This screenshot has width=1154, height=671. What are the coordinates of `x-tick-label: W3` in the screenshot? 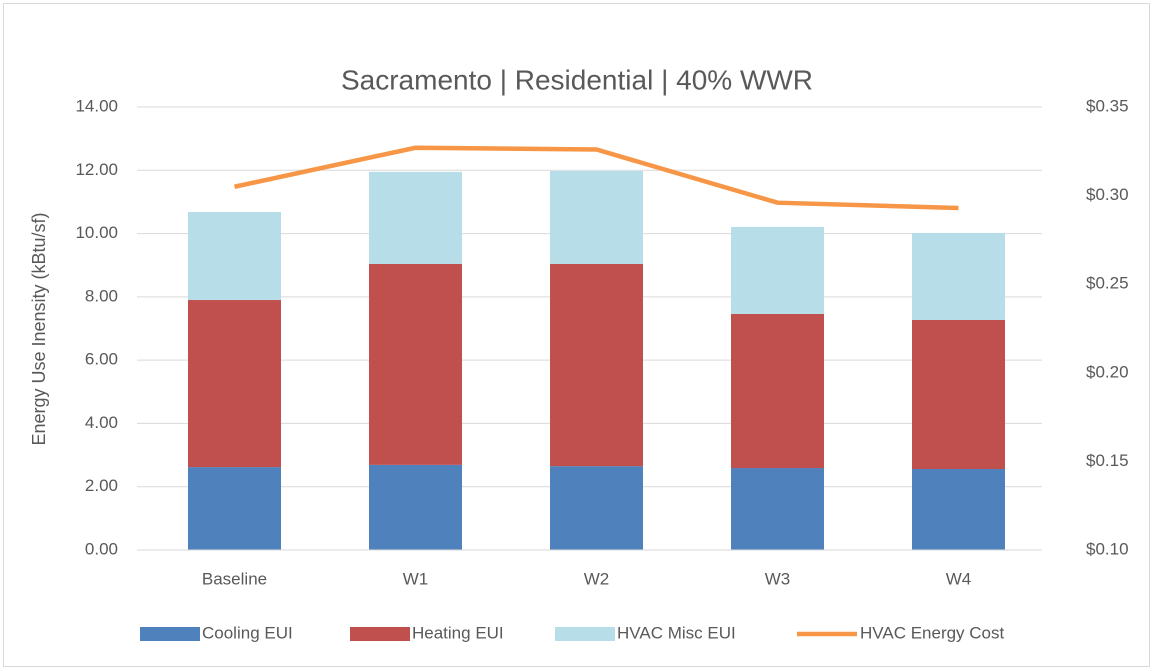 It's located at (778, 578).